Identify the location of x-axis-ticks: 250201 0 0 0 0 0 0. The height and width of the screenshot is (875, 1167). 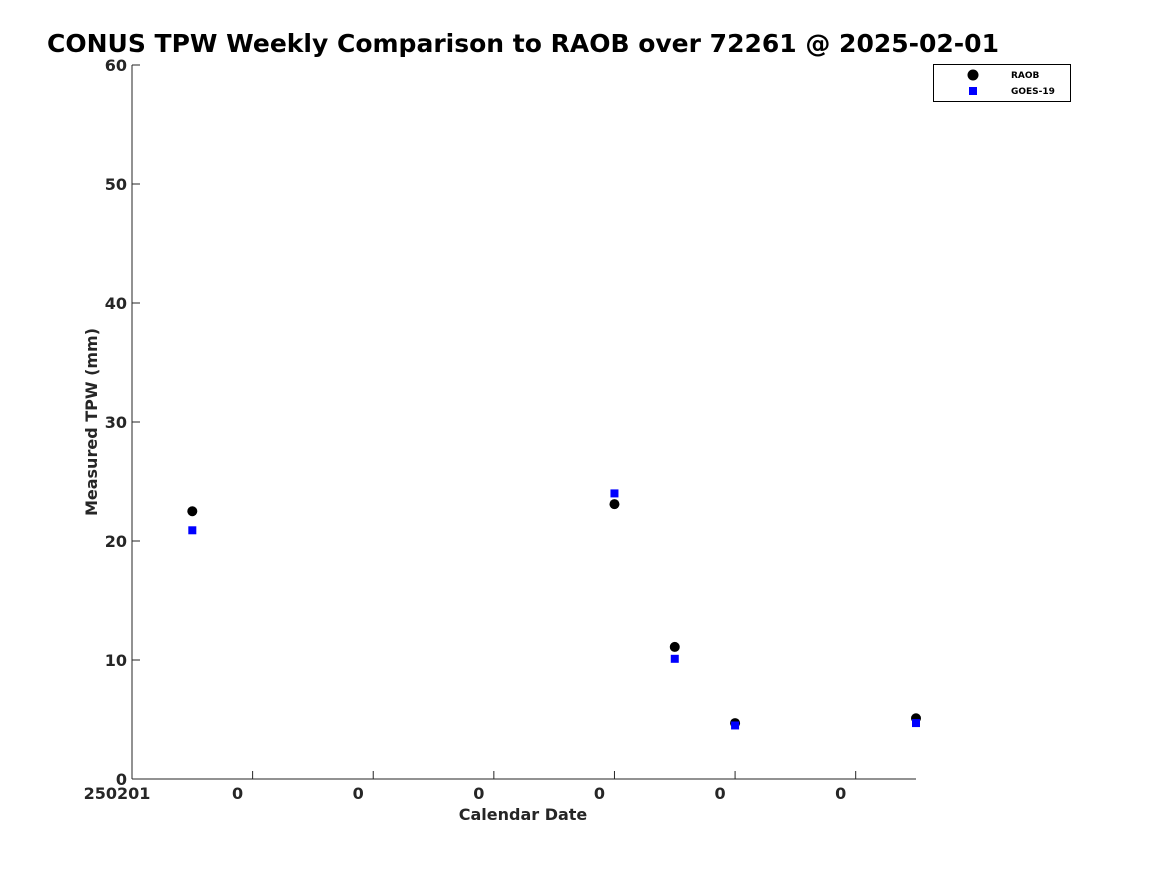
(470, 787).